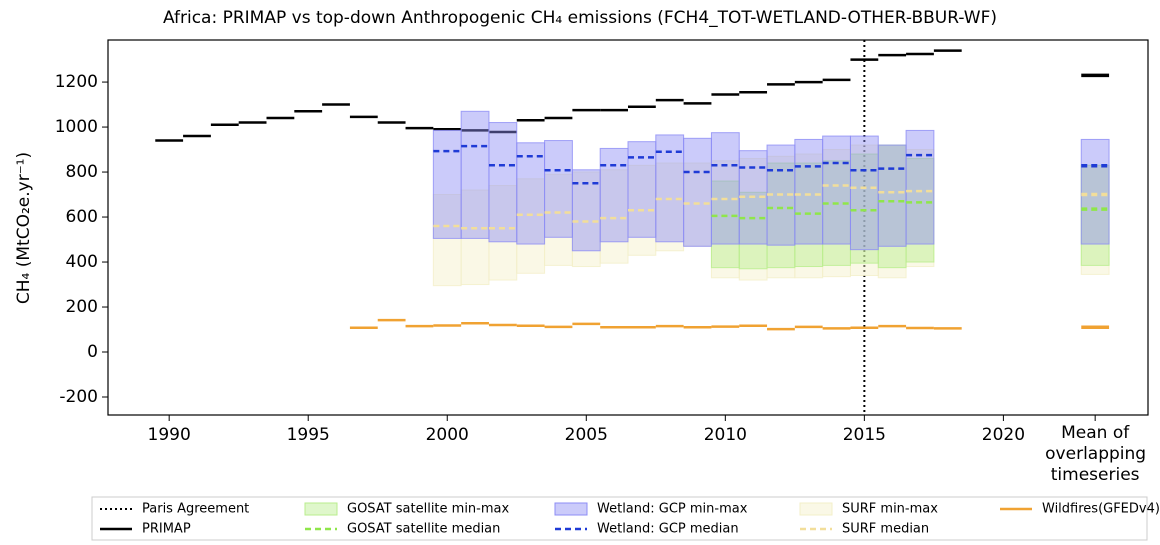  I want to click on x-tick-label-box: Mean of overlapping timeseries, so click(1096, 454).